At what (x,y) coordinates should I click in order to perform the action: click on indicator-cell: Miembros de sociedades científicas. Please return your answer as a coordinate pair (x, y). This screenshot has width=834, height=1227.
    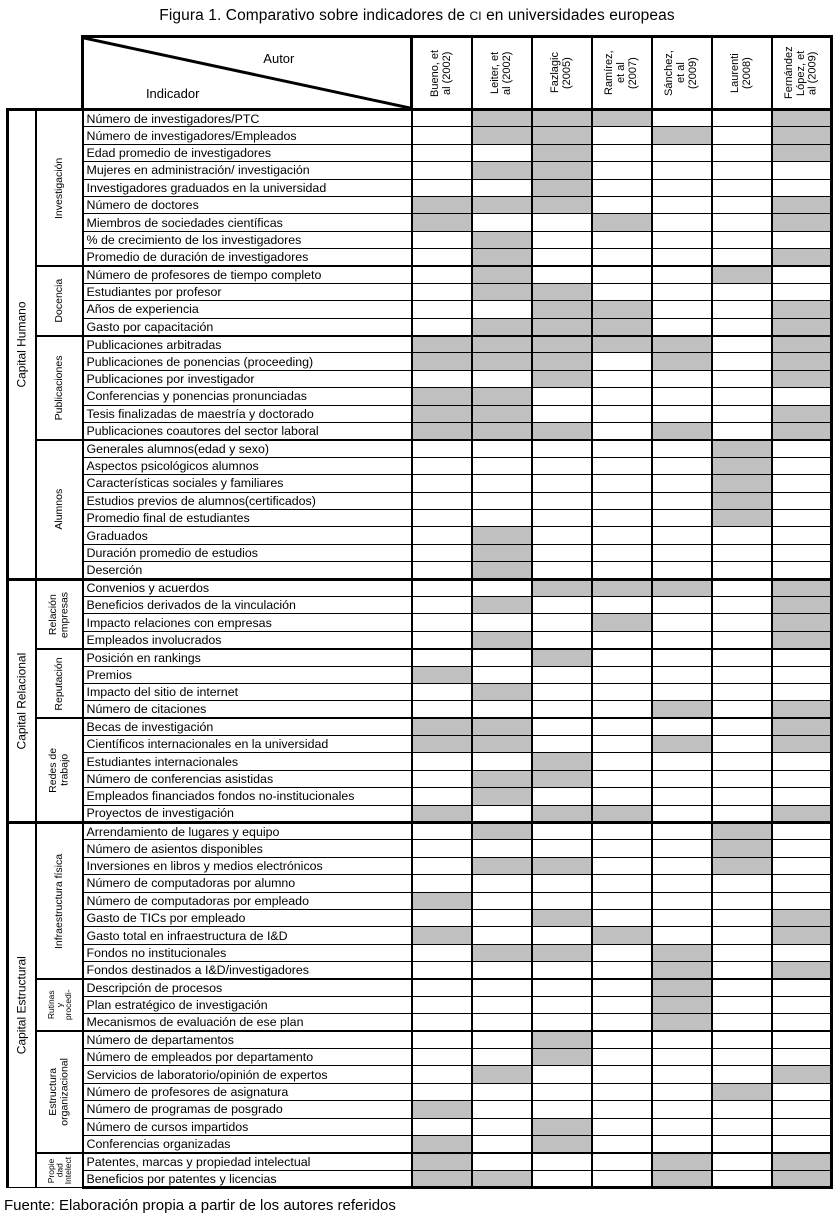
    Looking at the image, I should click on (247, 222).